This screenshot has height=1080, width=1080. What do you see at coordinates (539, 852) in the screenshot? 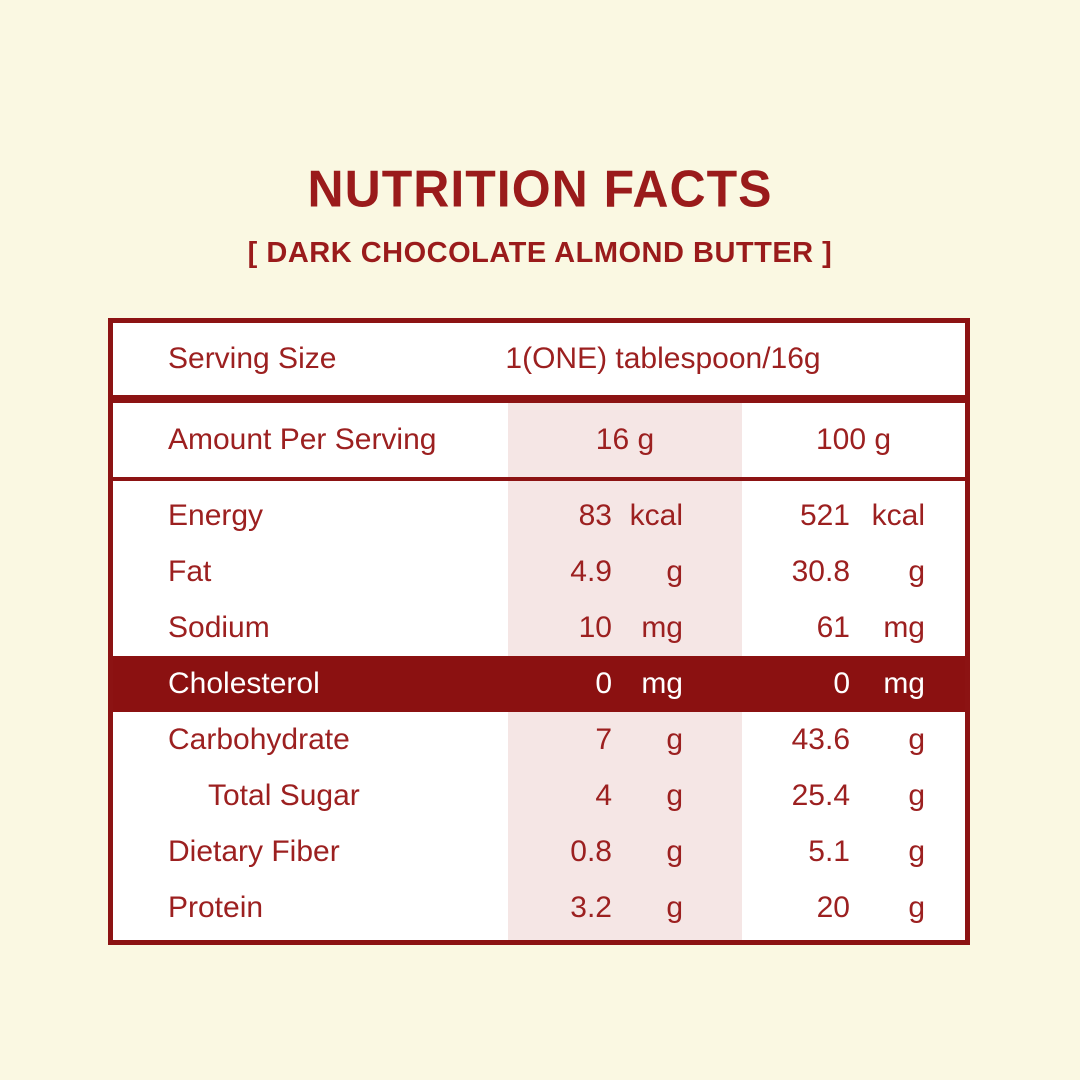
I see `table-row-dietary-fiber: Dietary Fiber 0.8 g 5.1 g` at bounding box center [539, 852].